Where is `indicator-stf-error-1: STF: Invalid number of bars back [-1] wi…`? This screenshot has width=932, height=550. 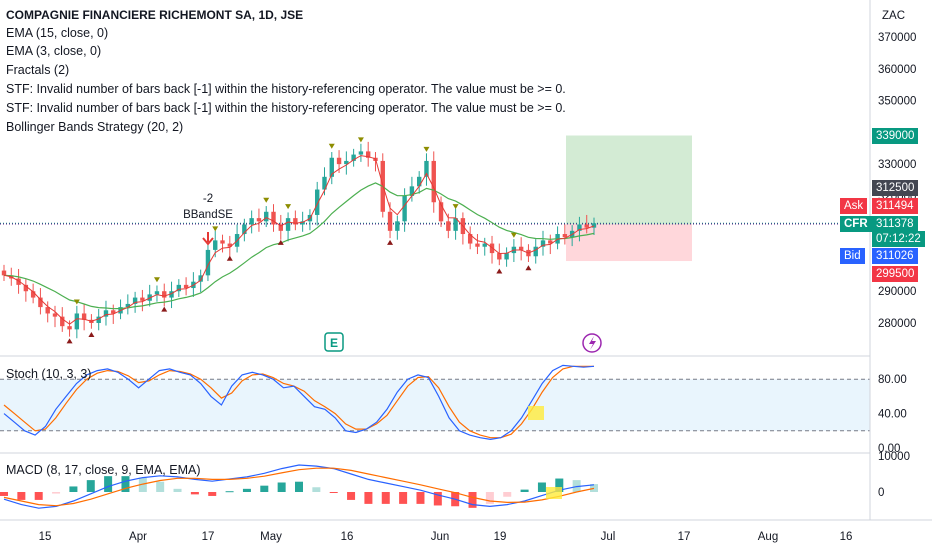 indicator-stf-error-1: STF: Invalid number of bars back [-1] wi… is located at coordinates (286, 89).